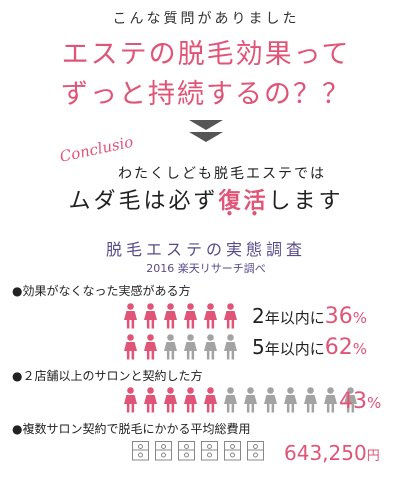 This screenshot has width=412, height=486. I want to click on survey-title: 脱毛エステの実態調査, so click(205, 249).